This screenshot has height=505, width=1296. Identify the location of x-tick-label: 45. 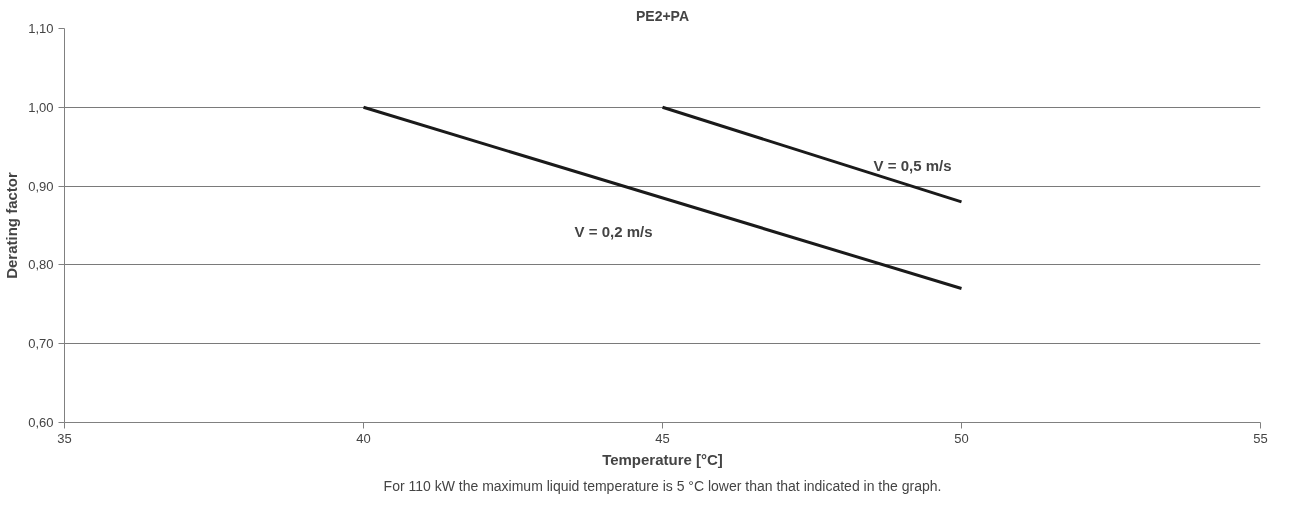
(662, 438).